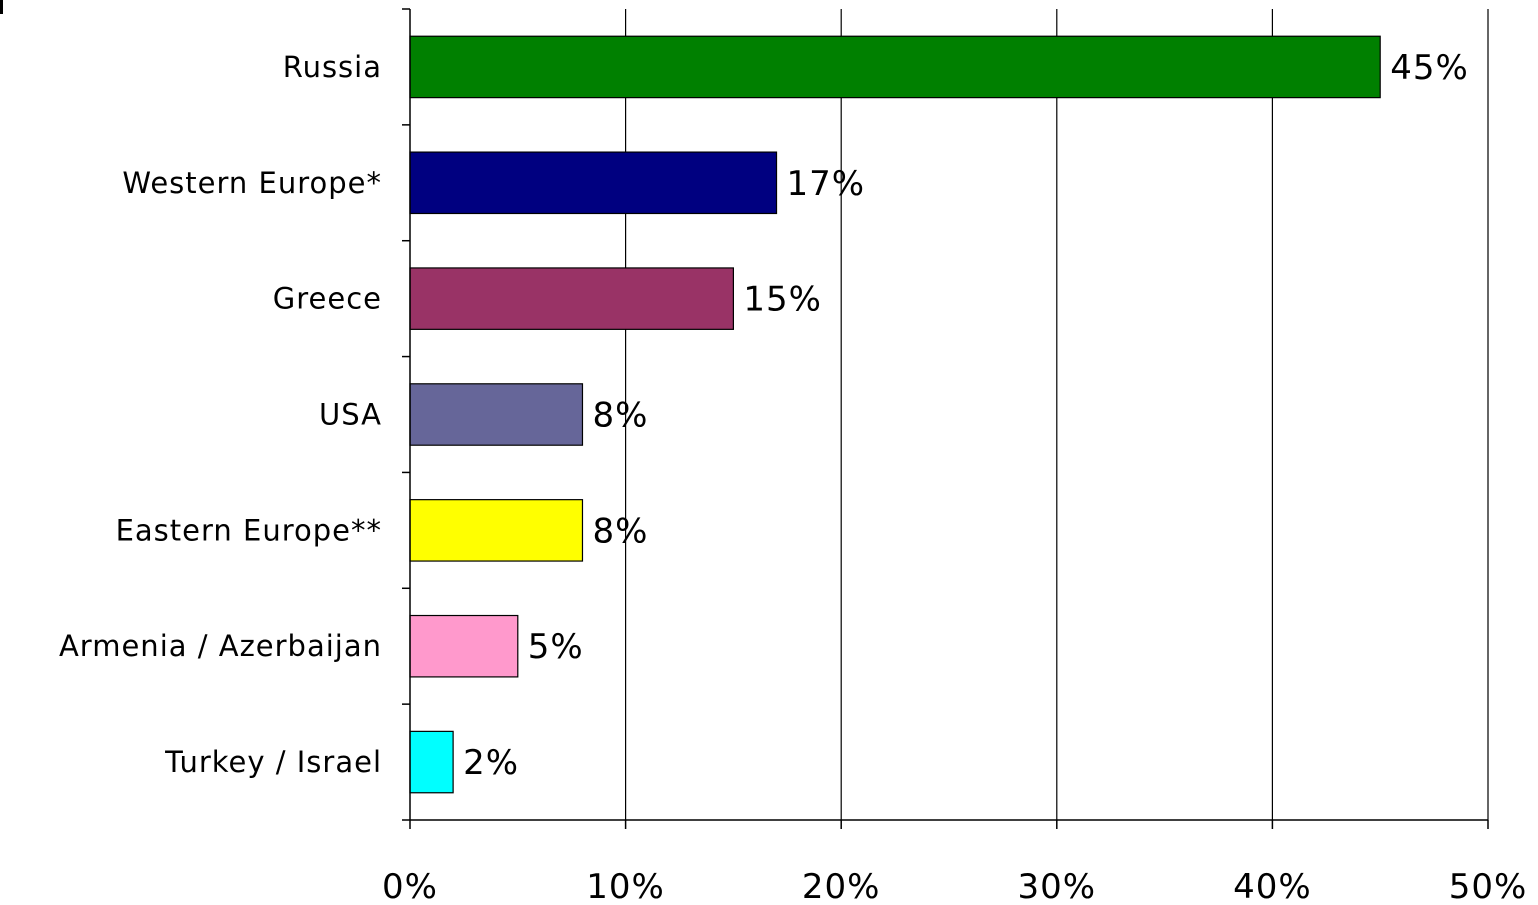  I want to click on x-tick-label-4: 40%, so click(1272, 886).